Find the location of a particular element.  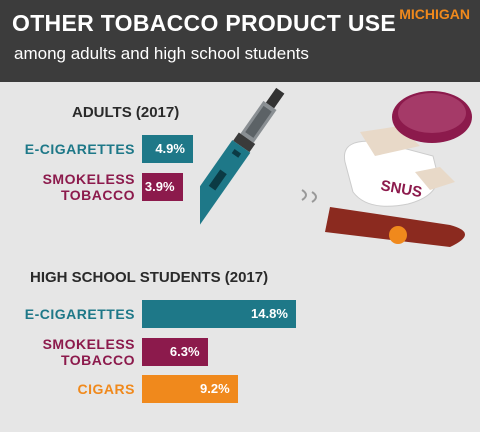

value-label: 3.9% is located at coordinates (159, 186).